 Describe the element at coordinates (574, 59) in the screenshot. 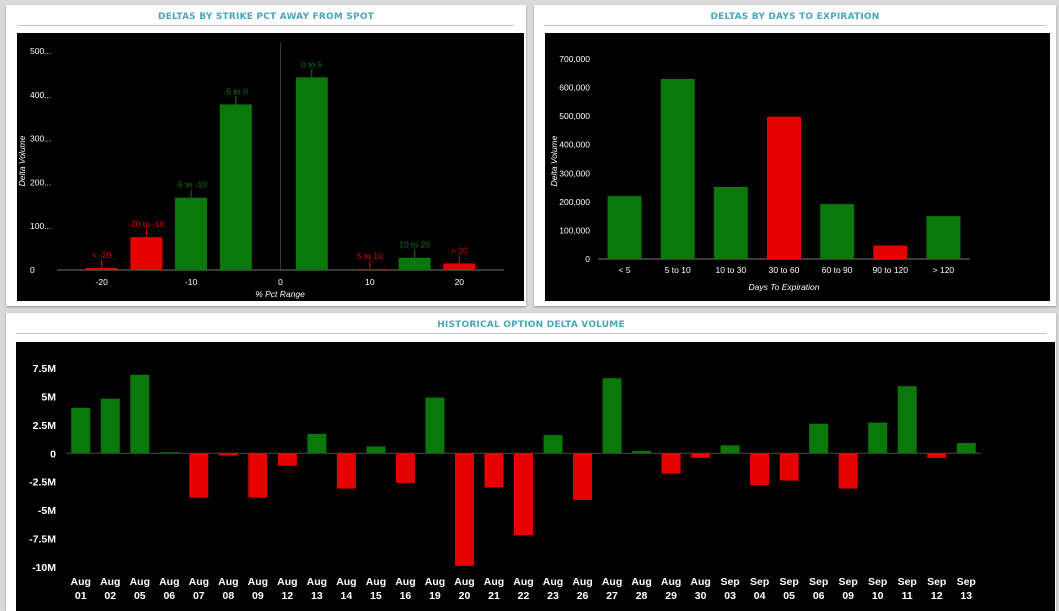

I see `y-tick-label: 700,000` at that location.